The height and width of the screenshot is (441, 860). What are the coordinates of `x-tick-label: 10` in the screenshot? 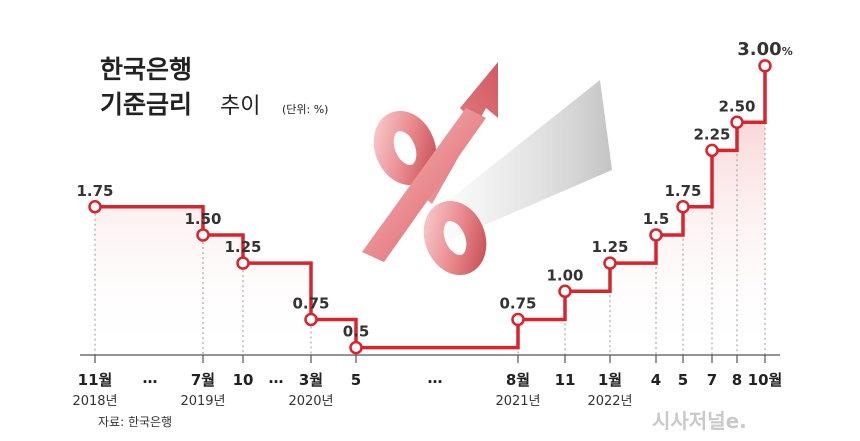 It's located at (243, 380).